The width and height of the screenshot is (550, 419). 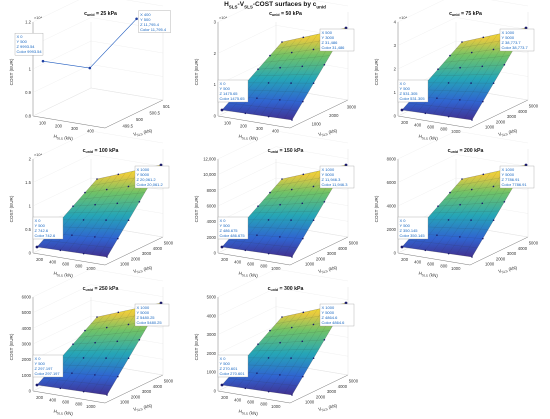 I want to click on datatip-line: X 0, so click(x=223, y=358).